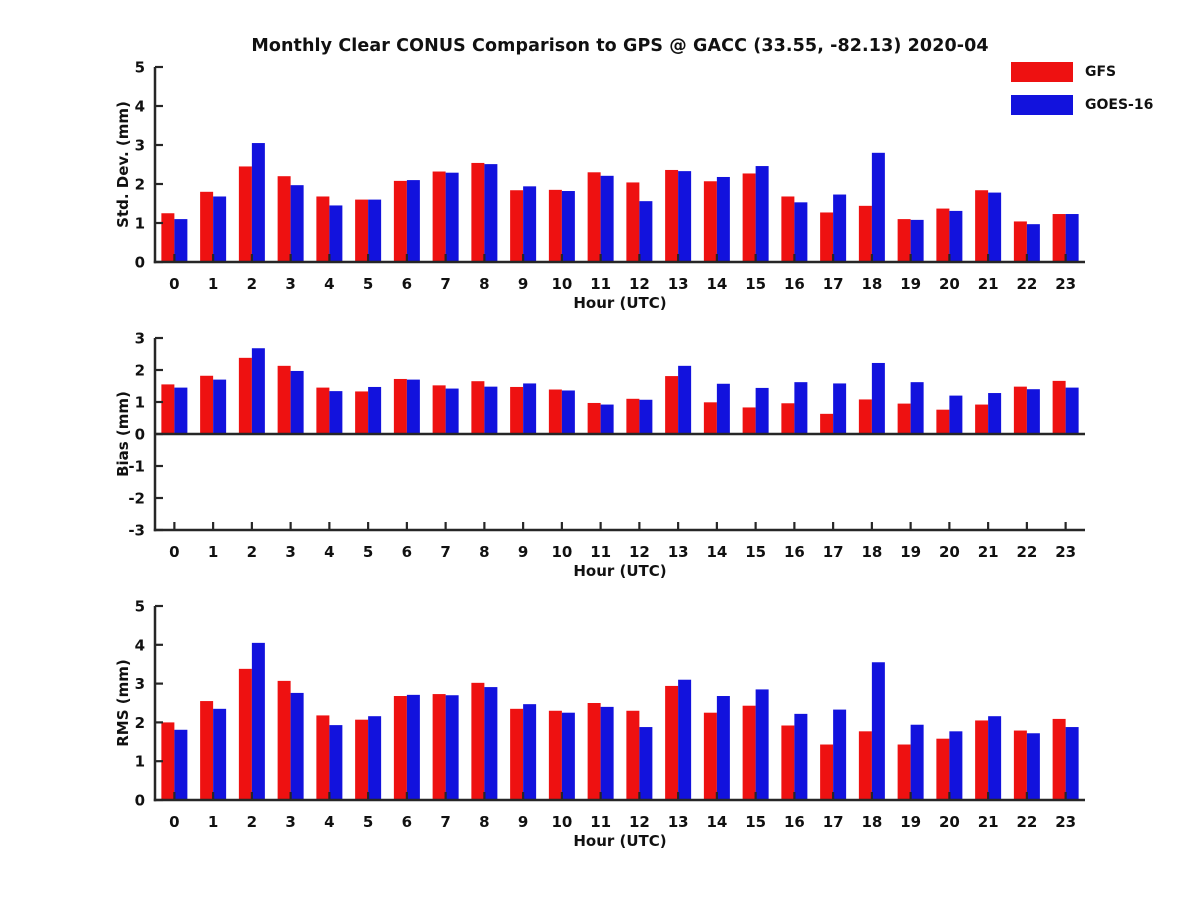 This screenshot has width=1200, height=900. I want to click on y-tick-label: 5, so click(140, 607).